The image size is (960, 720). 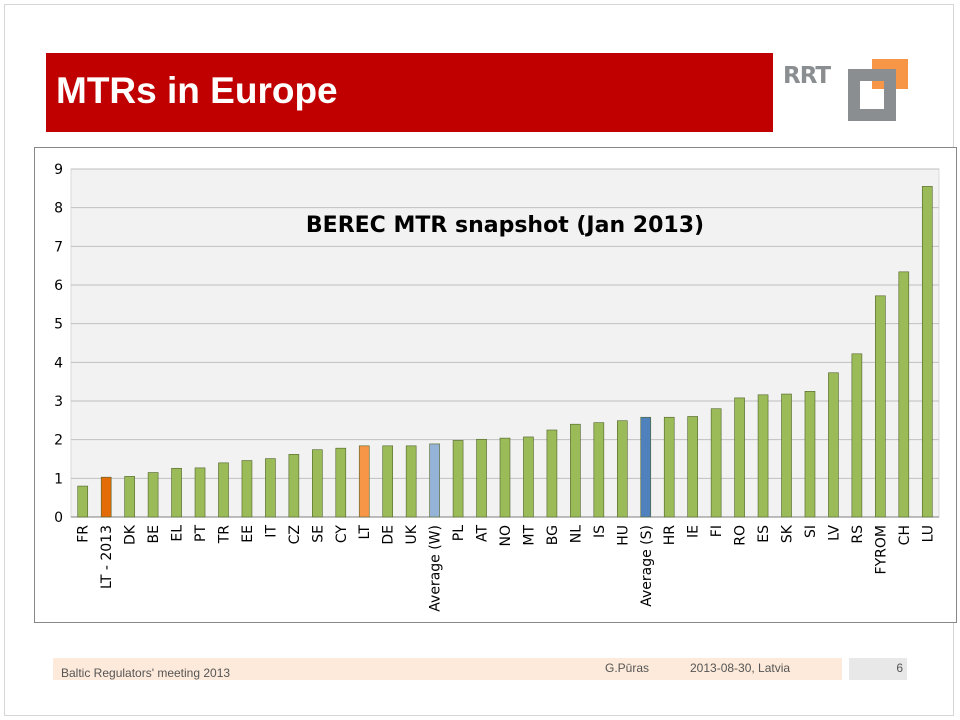 What do you see at coordinates (481, 478) in the screenshot?
I see `bar-at` at bounding box center [481, 478].